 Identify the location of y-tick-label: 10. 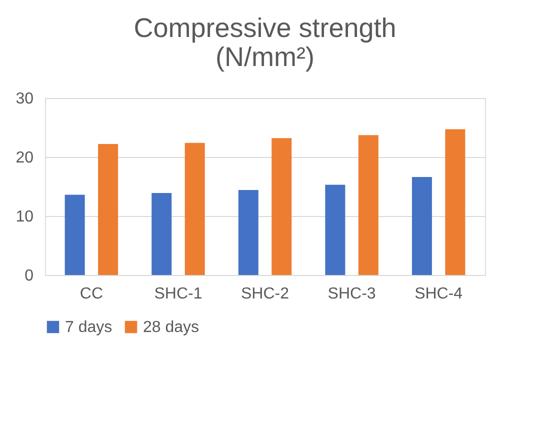
(25, 217).